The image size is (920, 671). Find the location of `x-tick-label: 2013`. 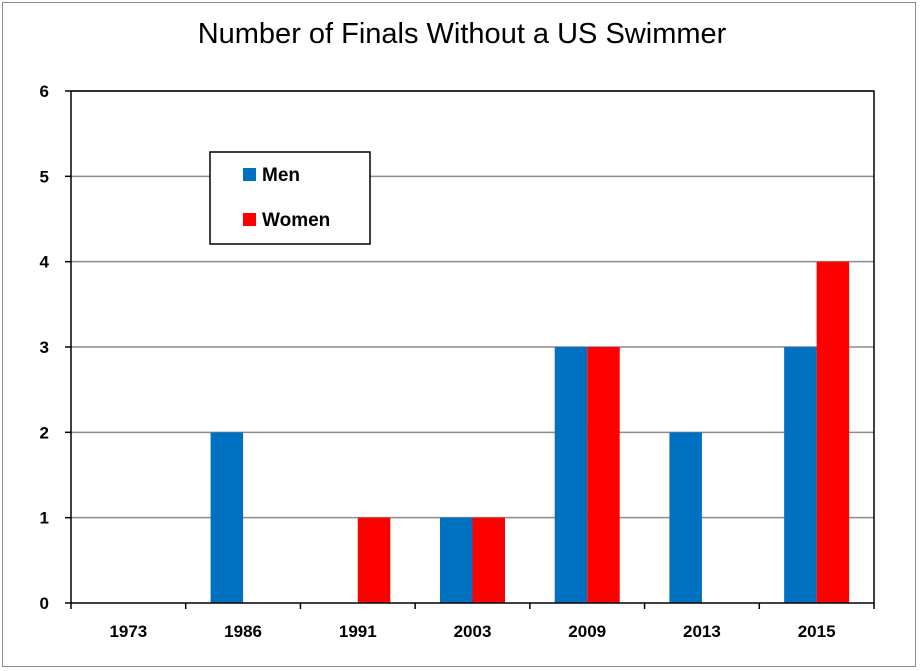

x-tick-label: 2013 is located at coordinates (702, 631).